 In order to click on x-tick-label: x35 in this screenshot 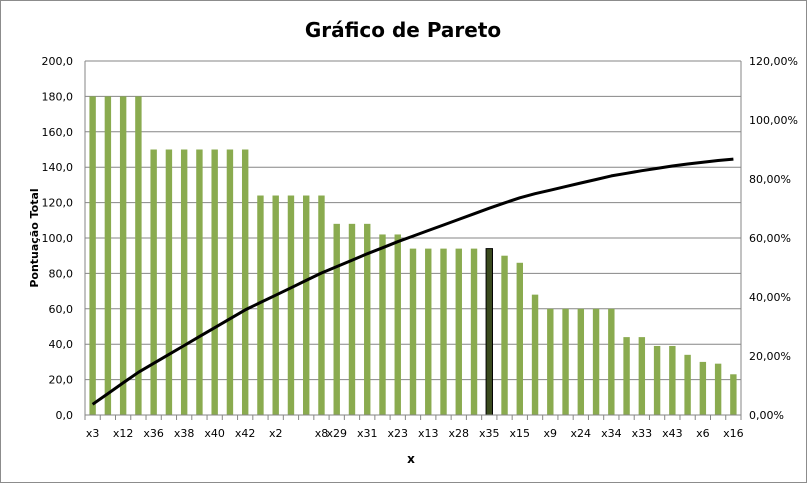, I will do `click(489, 433)`.